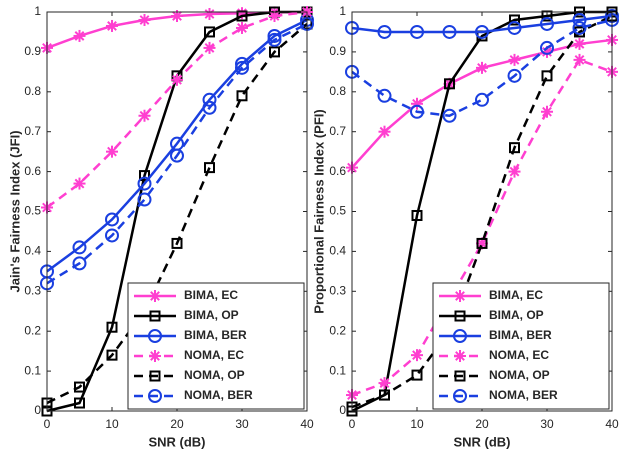  I want to click on series-line, so click(482, 68).